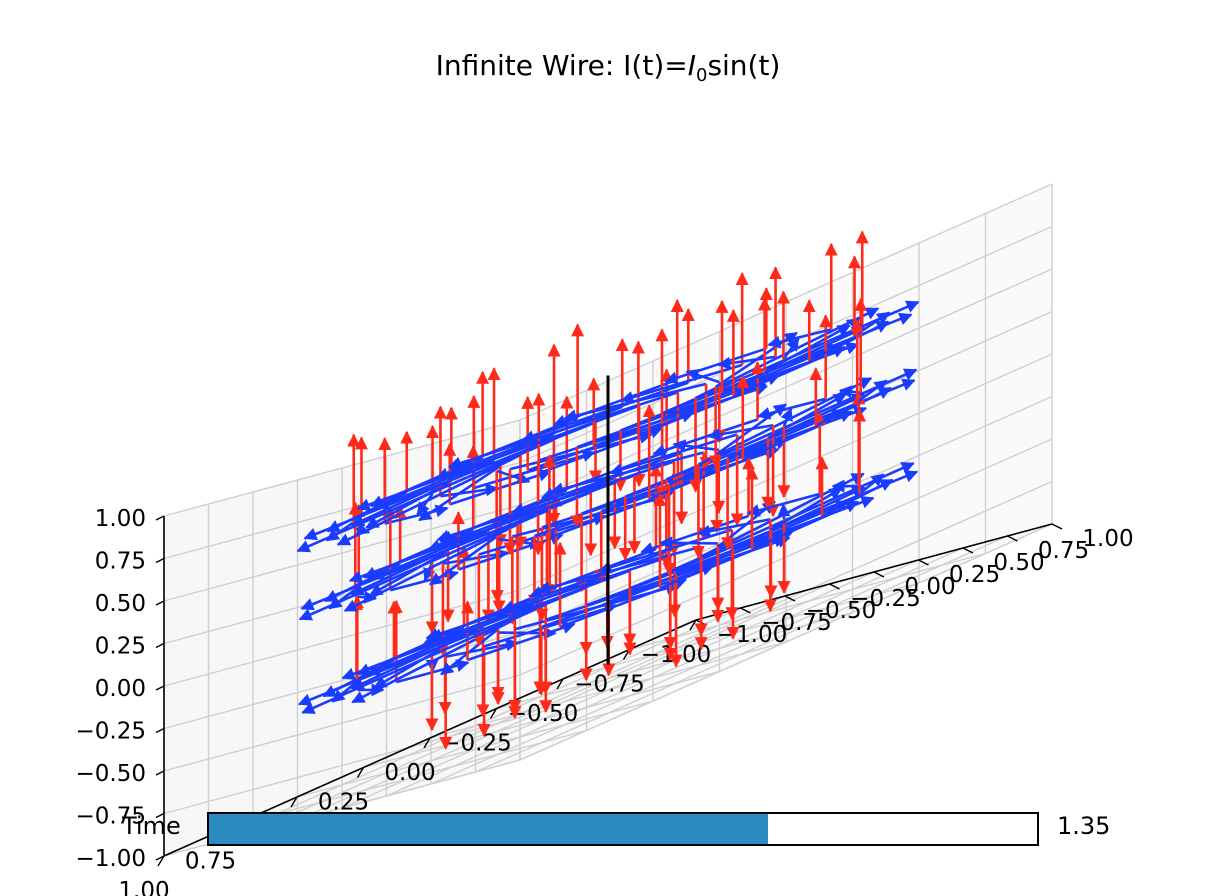 The height and width of the screenshot is (896, 1206). I want to click on x-tick-label: 0.00, so click(409, 773).